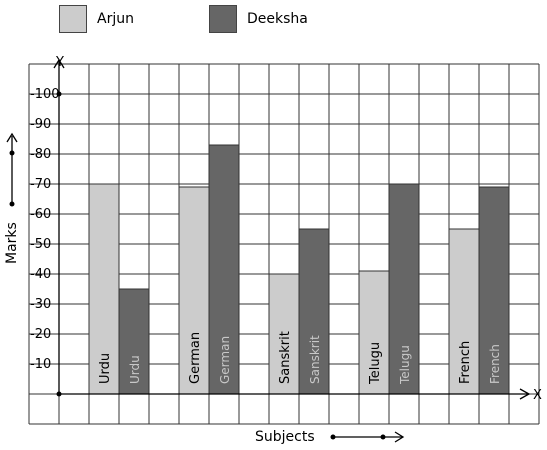  What do you see at coordinates (537, 395) in the screenshot?
I see `x-axis-letter: X` at bounding box center [537, 395].